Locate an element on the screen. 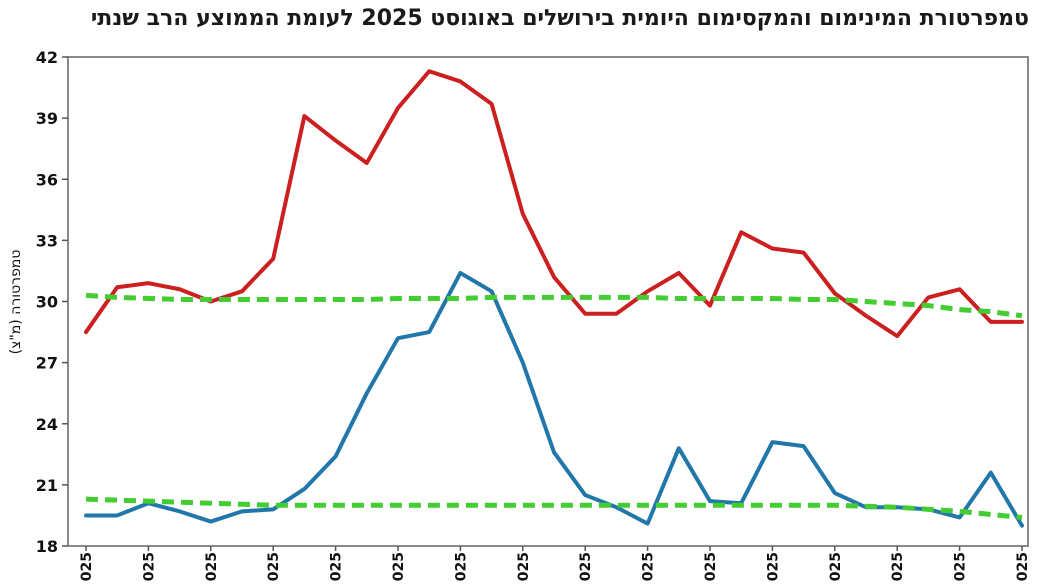 The width and height of the screenshot is (1043, 585). y-tick-label: 21 is located at coordinates (47, 485).